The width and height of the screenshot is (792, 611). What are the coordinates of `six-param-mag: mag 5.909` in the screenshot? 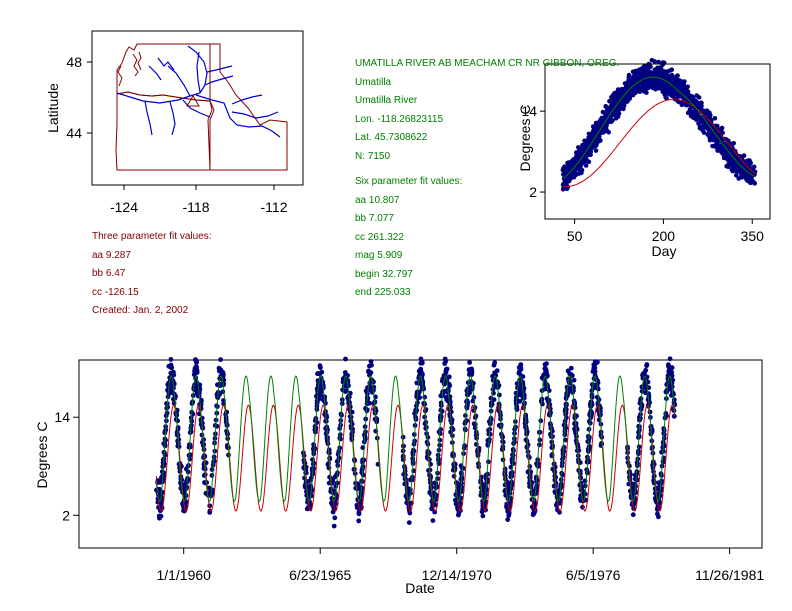 It's located at (379, 255).